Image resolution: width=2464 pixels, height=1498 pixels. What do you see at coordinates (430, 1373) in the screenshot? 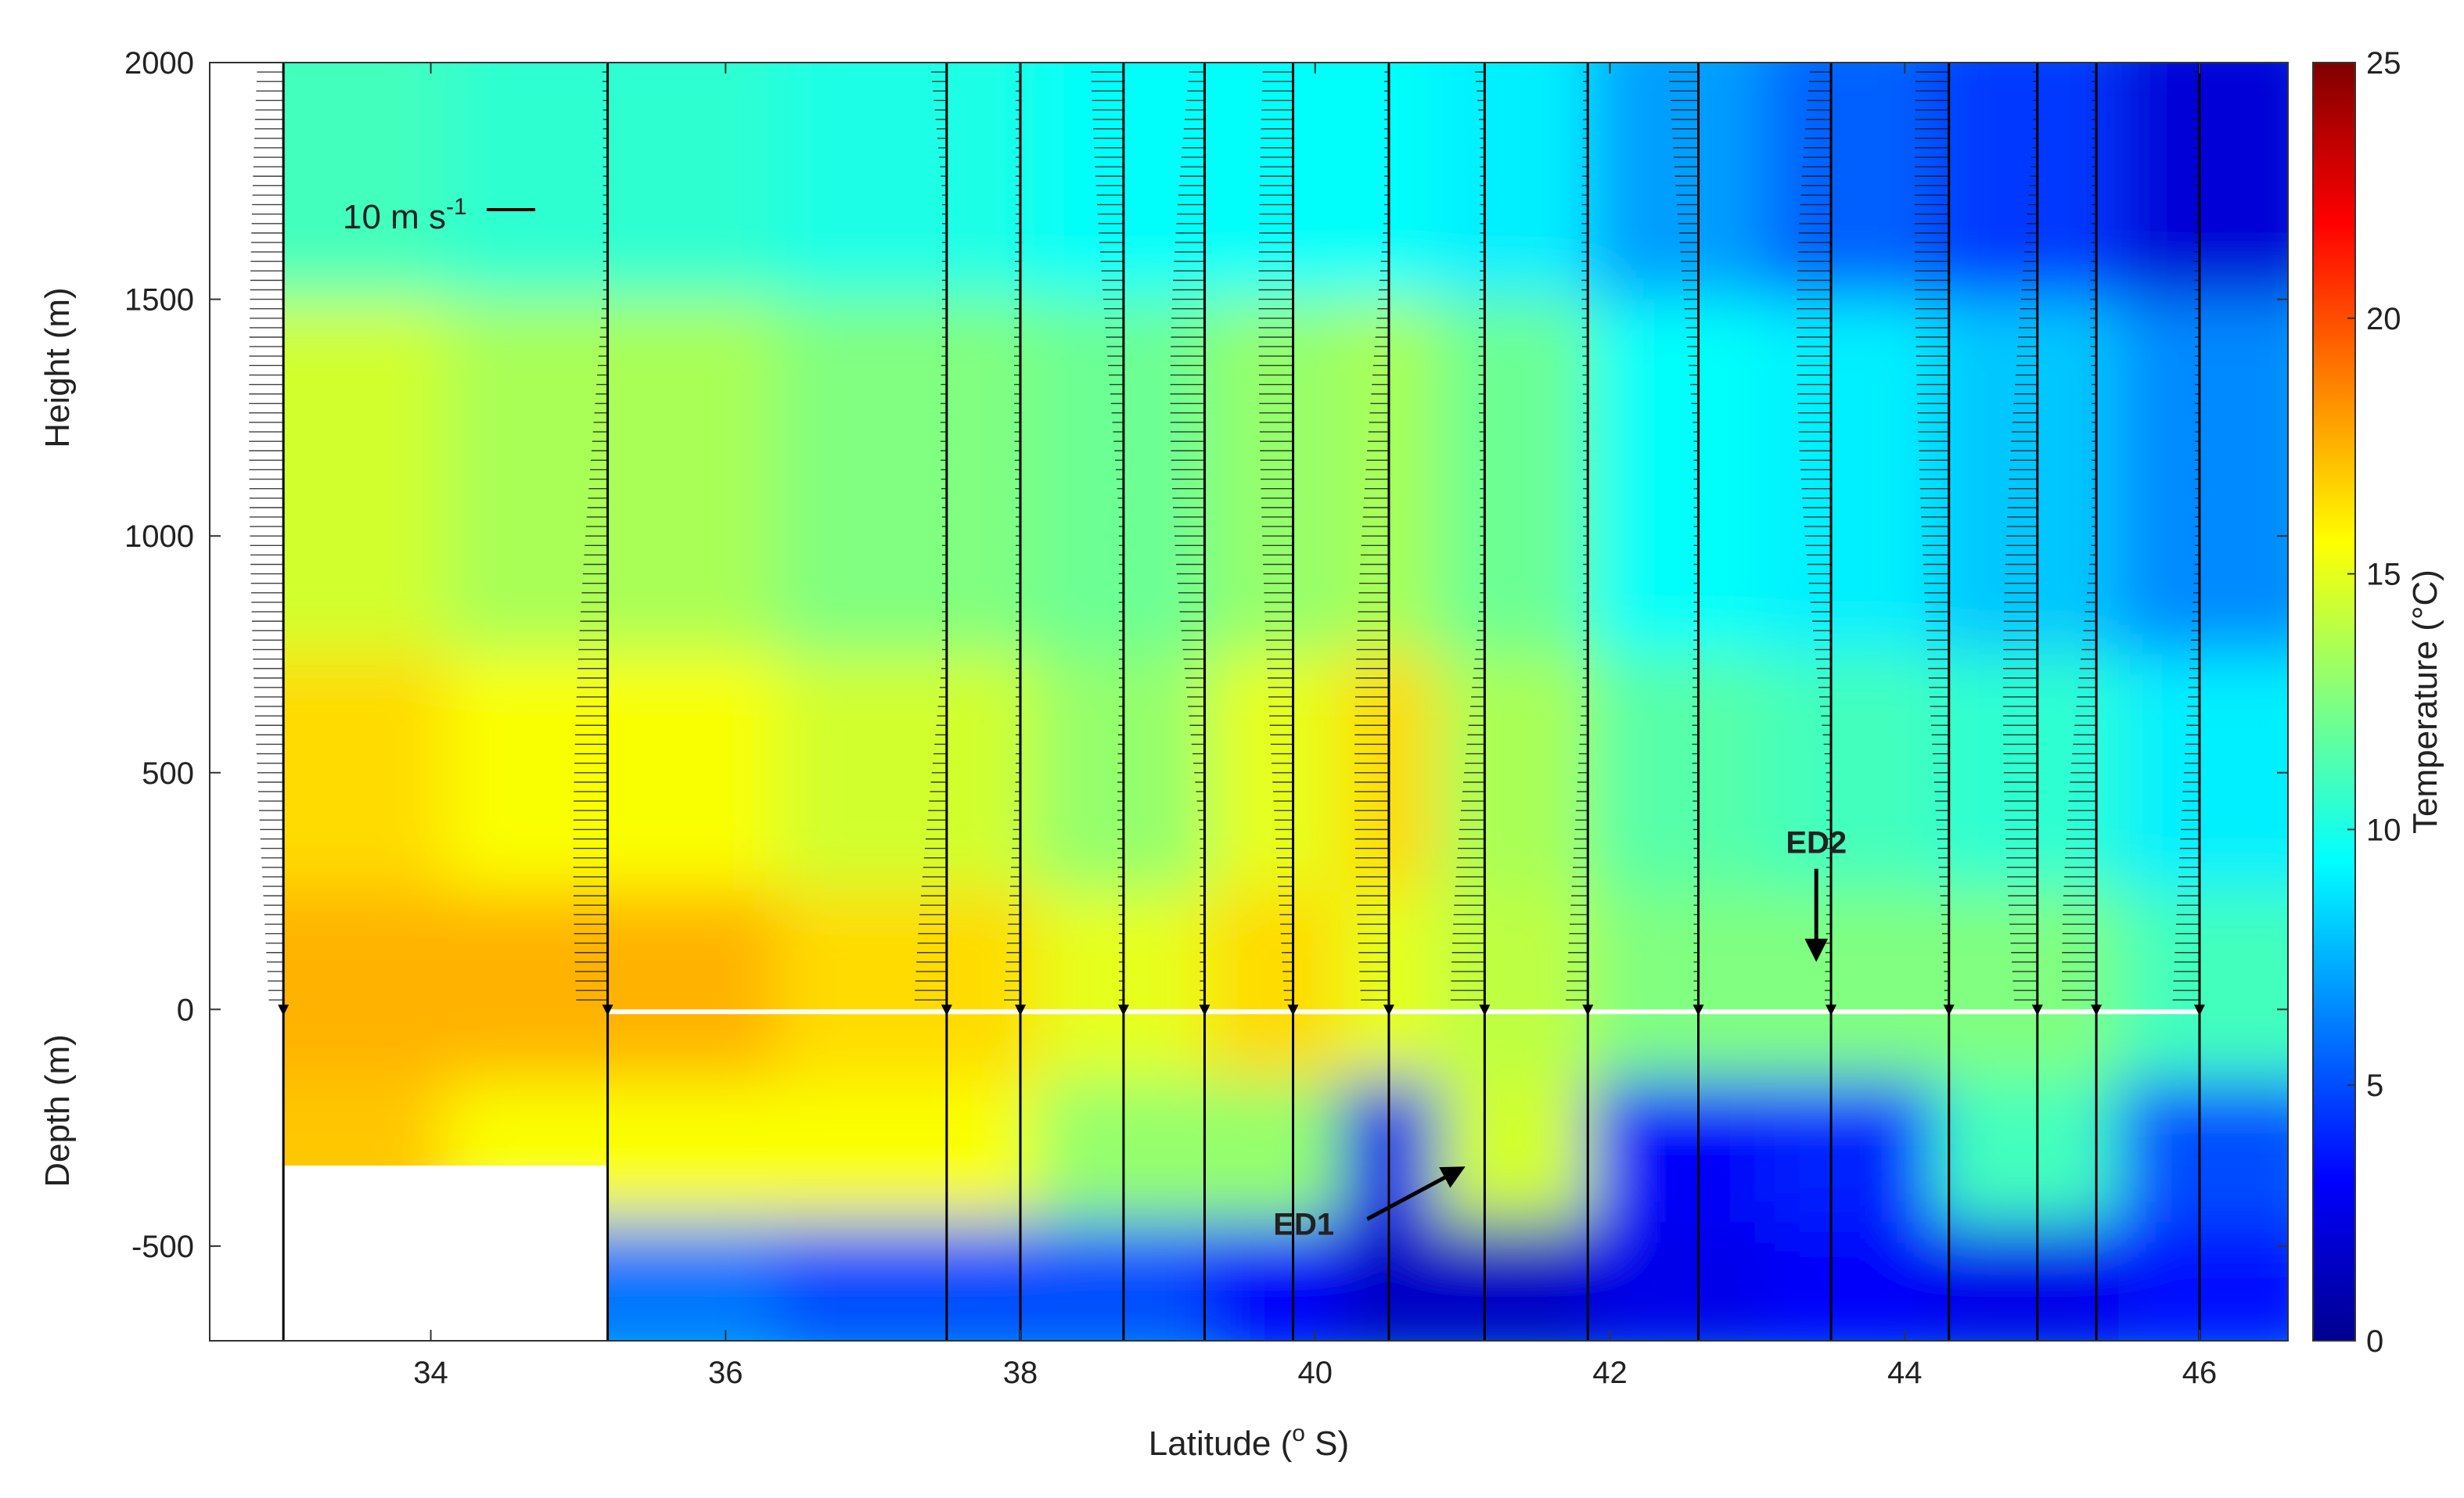
I see `x-tick-label: 34` at bounding box center [430, 1373].